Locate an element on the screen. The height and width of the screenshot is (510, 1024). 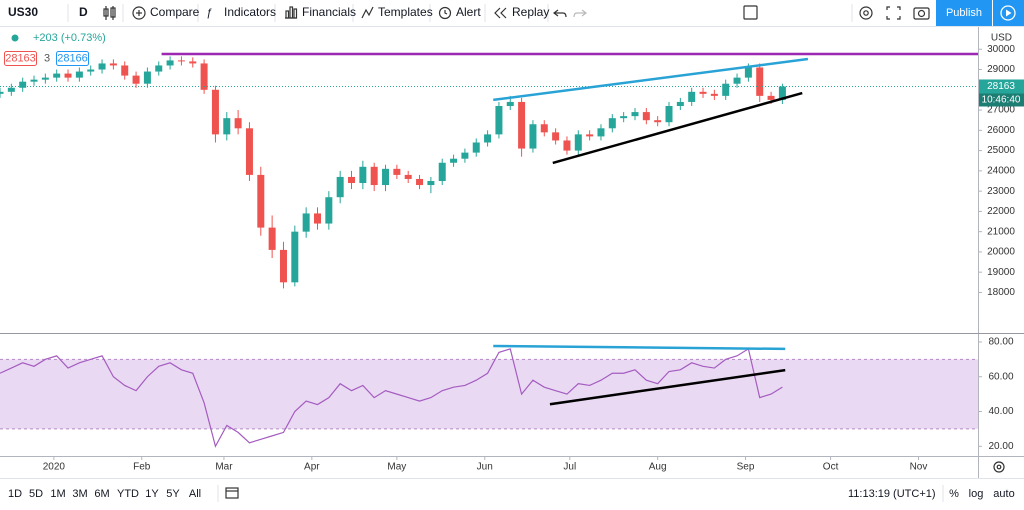
x-tick-label: May is located at coordinates (396, 467).